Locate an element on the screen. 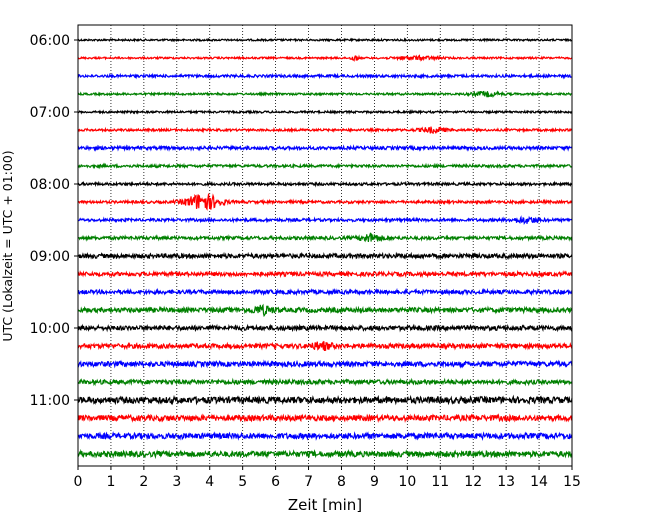 This screenshot has height=520, width=650. x-tick-label-8: 8 is located at coordinates (341, 482).